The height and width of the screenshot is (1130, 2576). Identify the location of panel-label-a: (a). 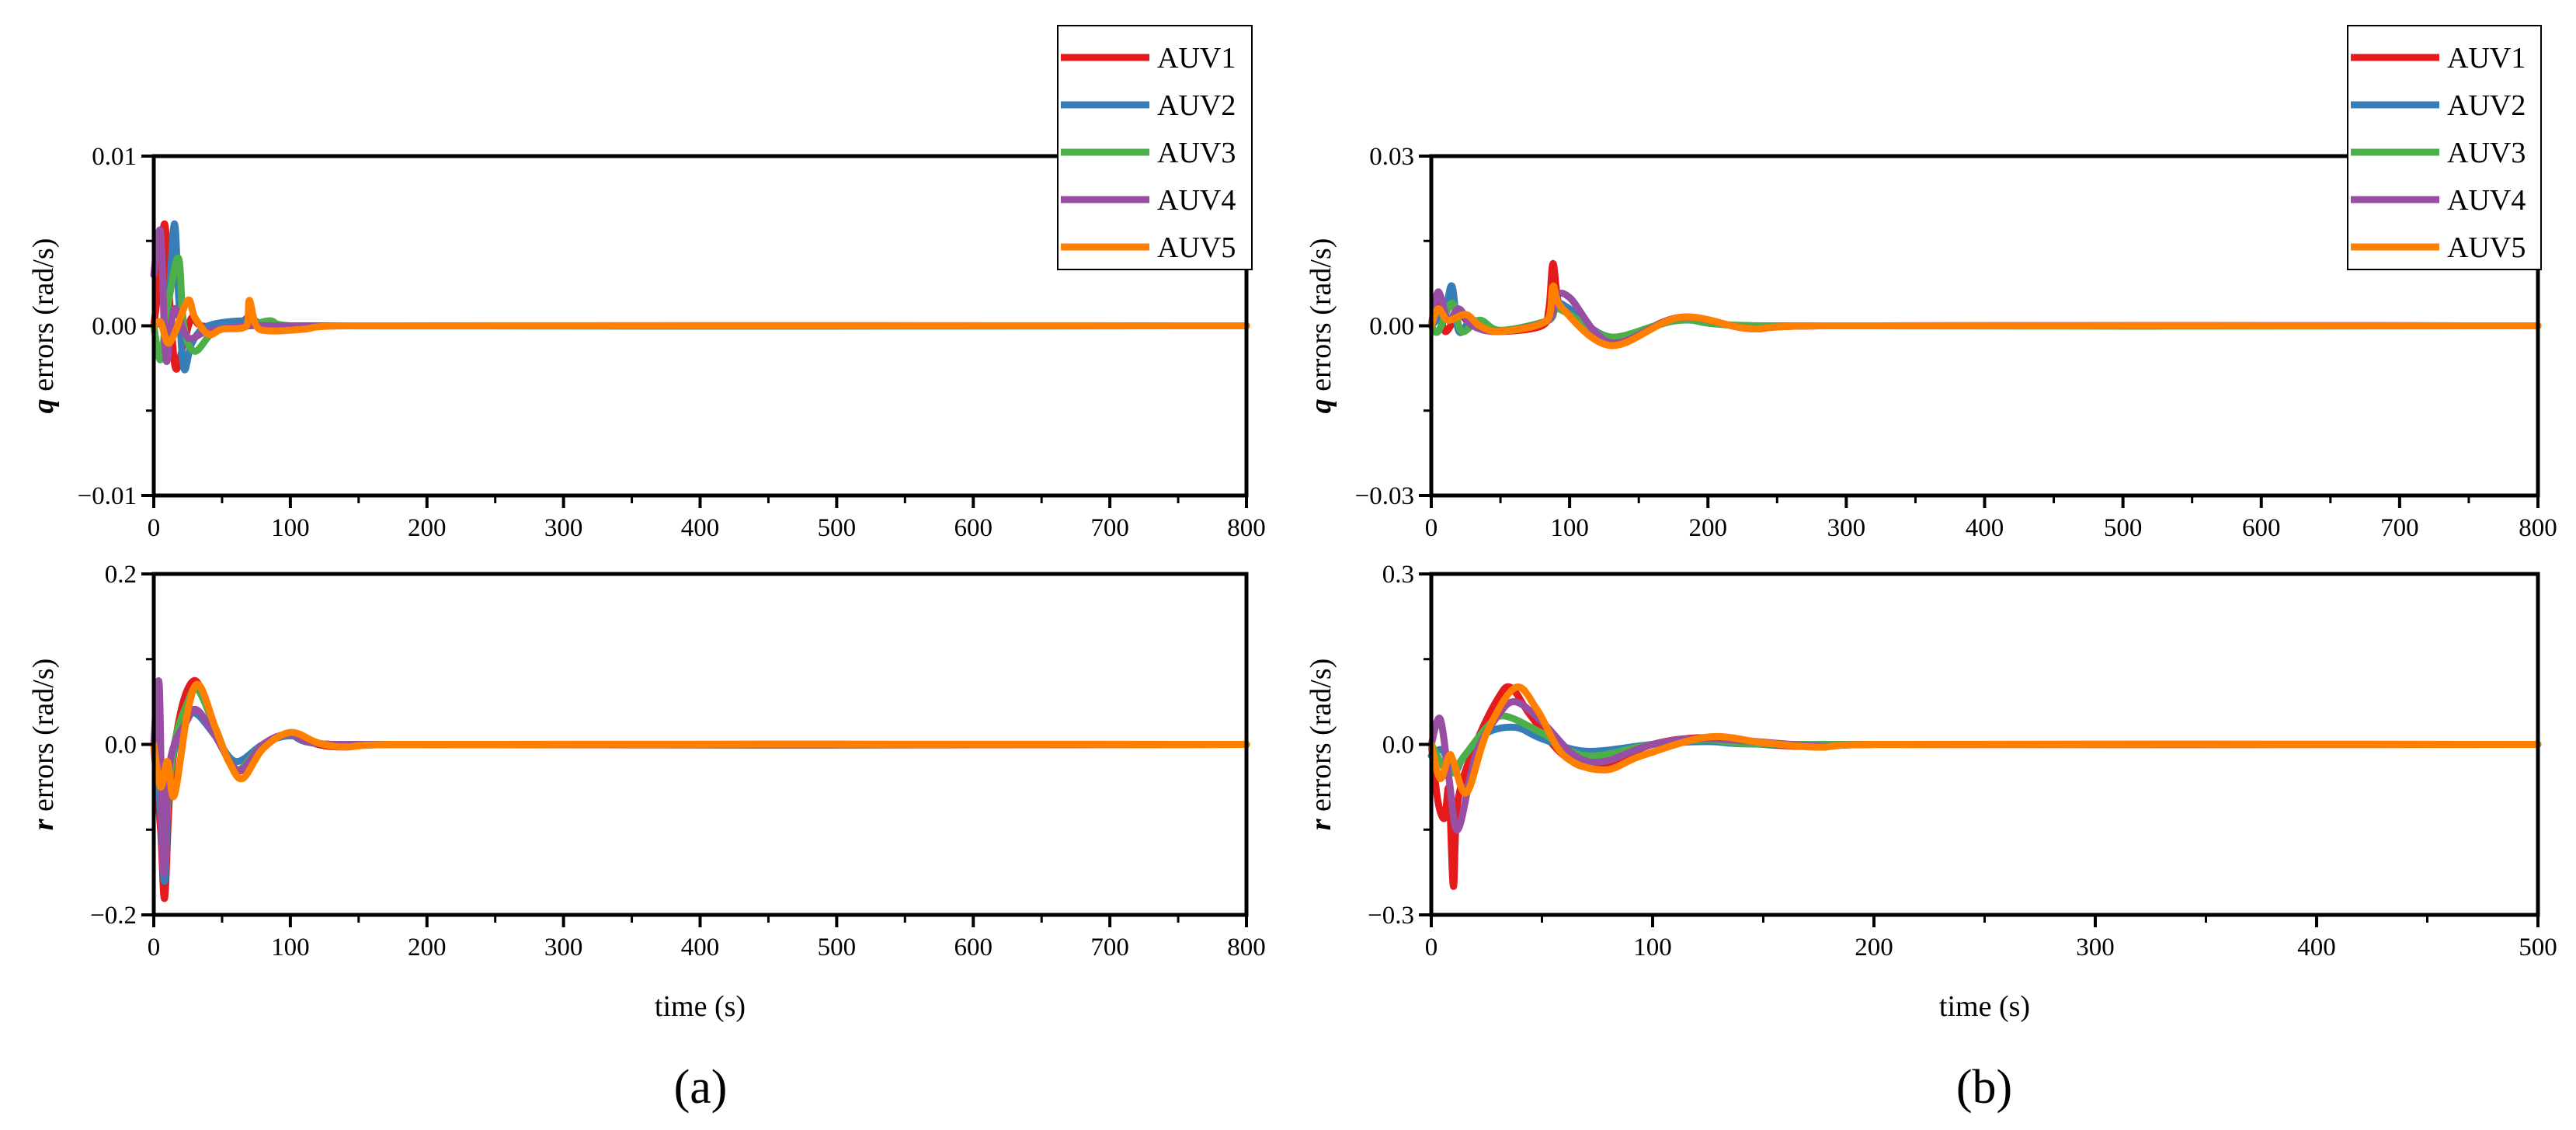
(701, 1087).